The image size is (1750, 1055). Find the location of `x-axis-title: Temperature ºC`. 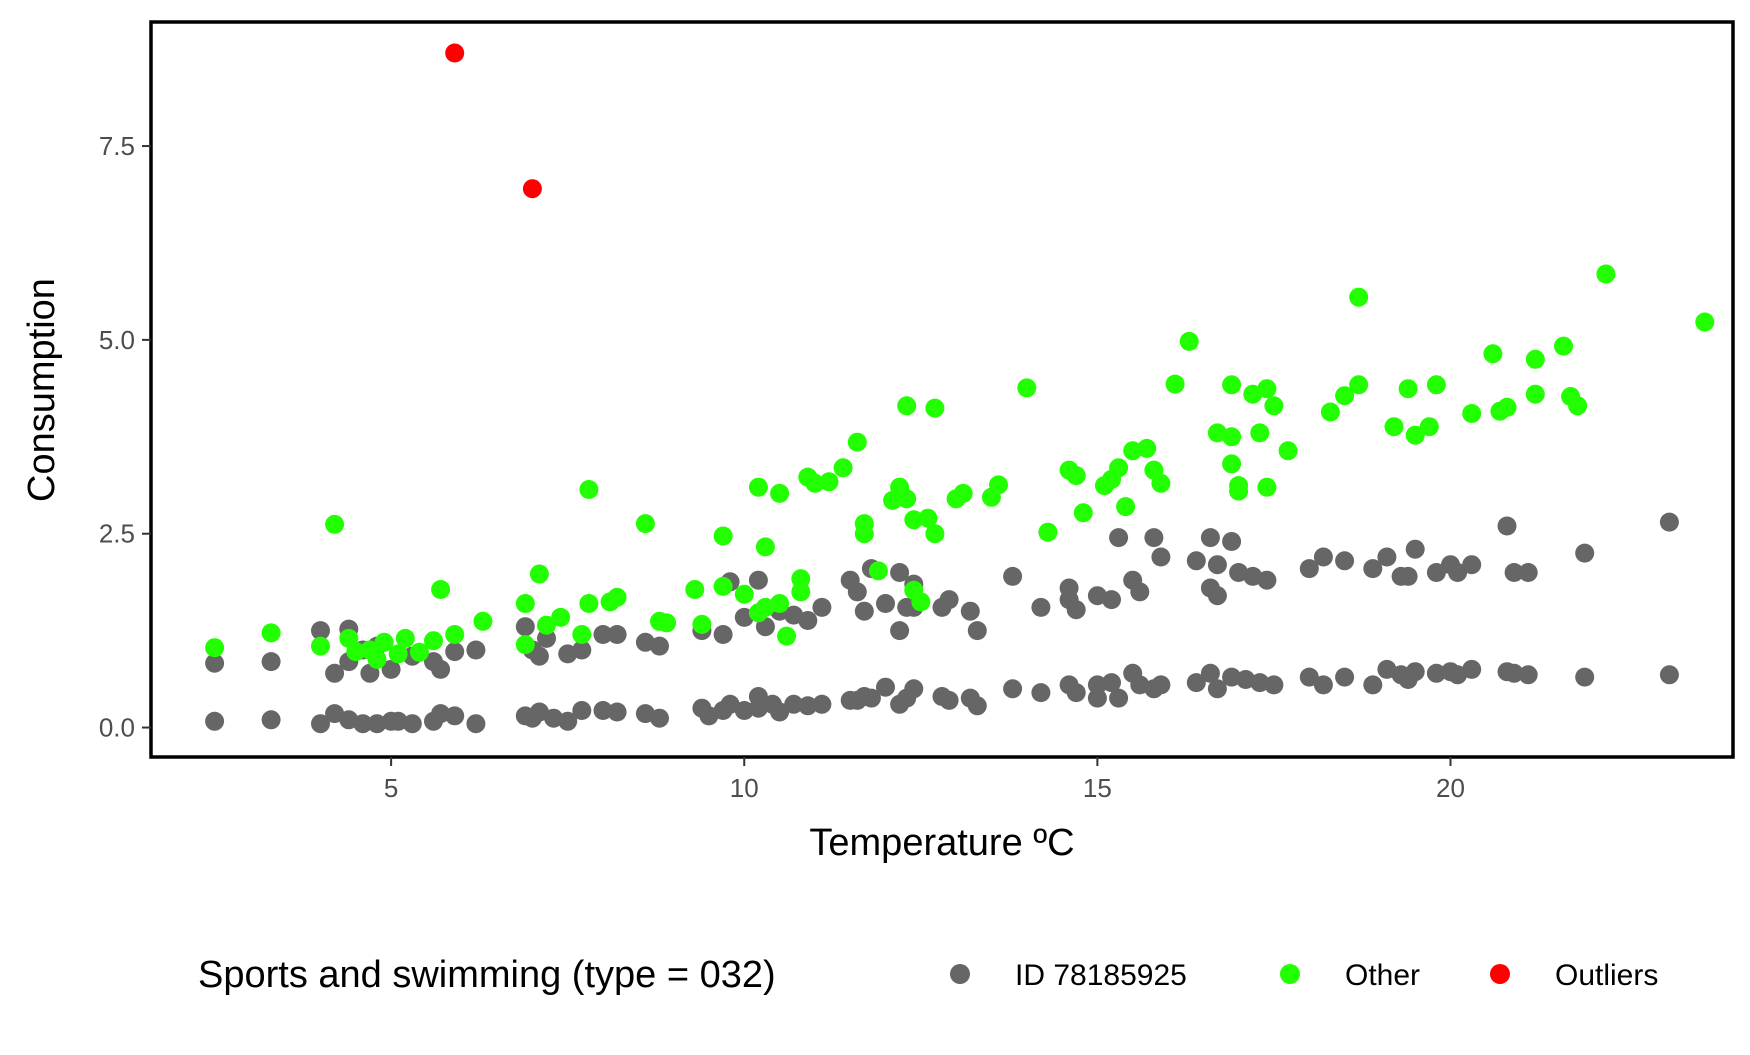

x-axis-title: Temperature ºC is located at coordinates (941, 843).